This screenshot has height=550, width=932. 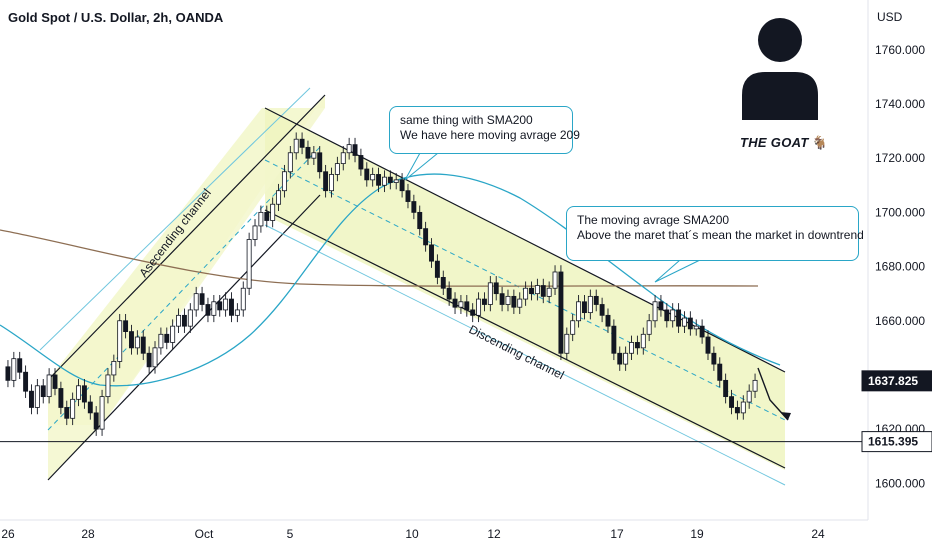 I want to click on time-tick-label: 28, so click(x=88, y=534).